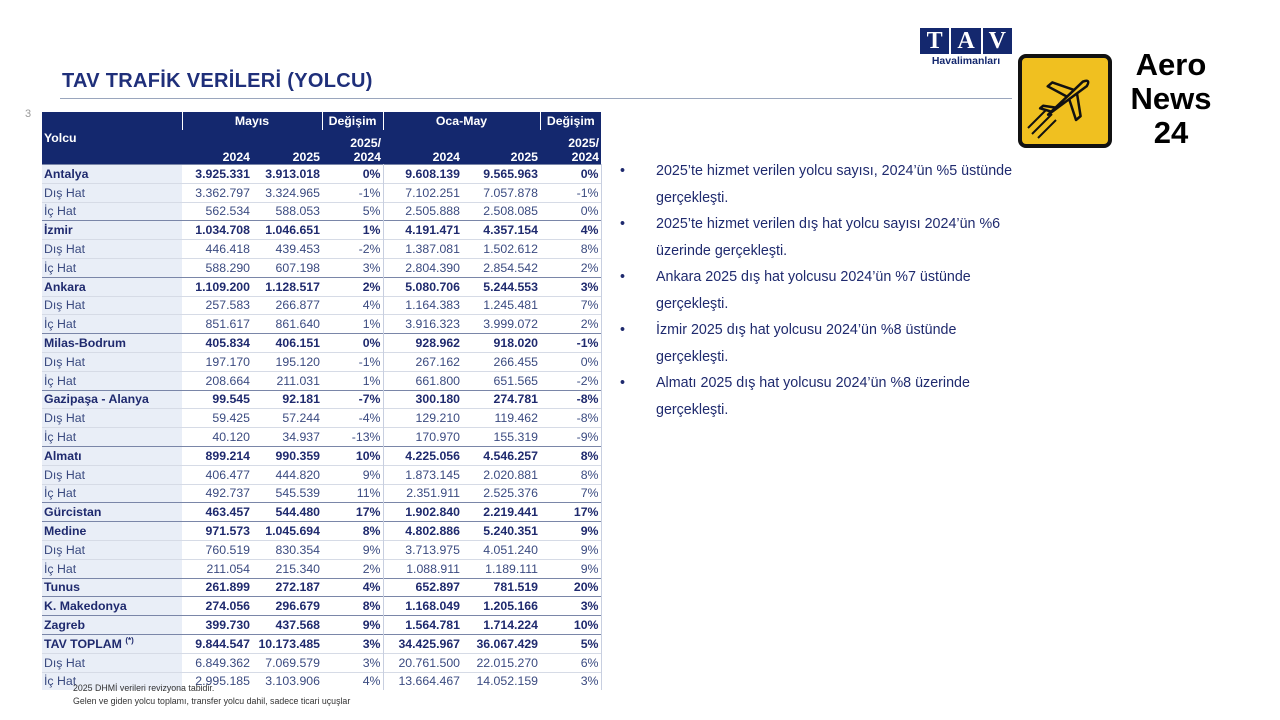 The width and height of the screenshot is (1280, 720). What do you see at coordinates (322, 418) in the screenshot?
I see `sub-row: Dış Hat 59.425 57.244 -4% 129.210 119.462 -8%` at bounding box center [322, 418].